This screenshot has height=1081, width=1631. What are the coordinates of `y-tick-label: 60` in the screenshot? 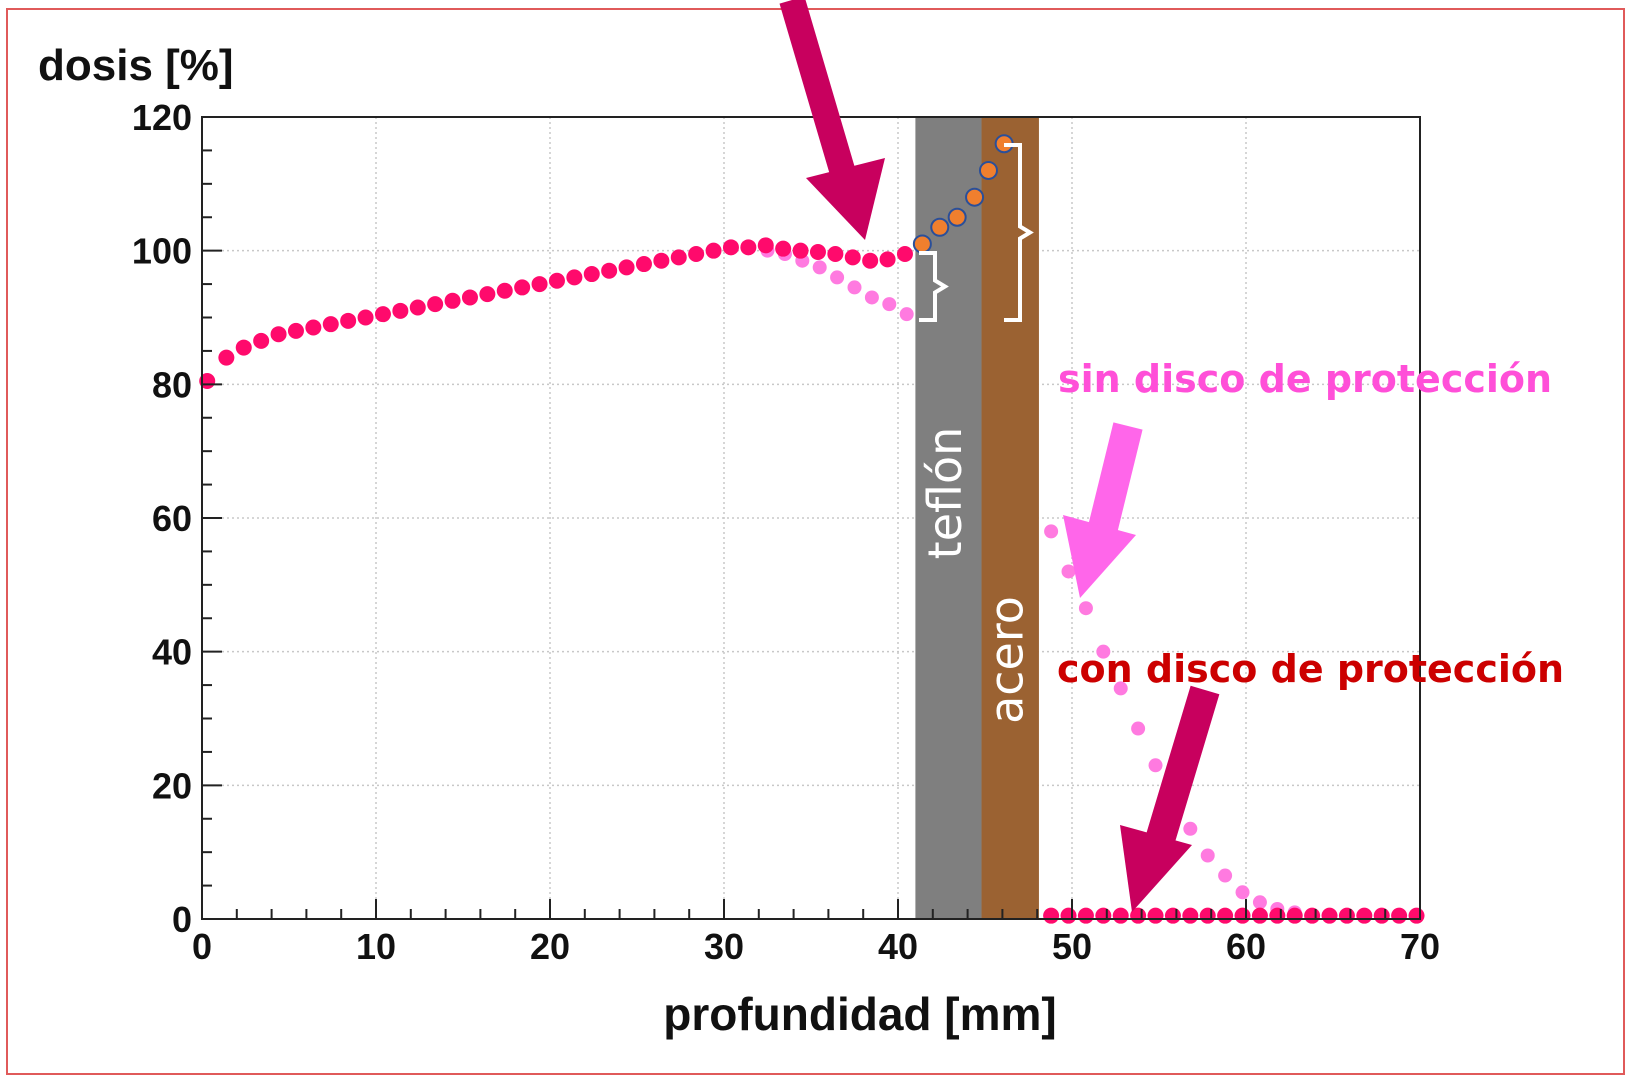 It's located at (172, 518).